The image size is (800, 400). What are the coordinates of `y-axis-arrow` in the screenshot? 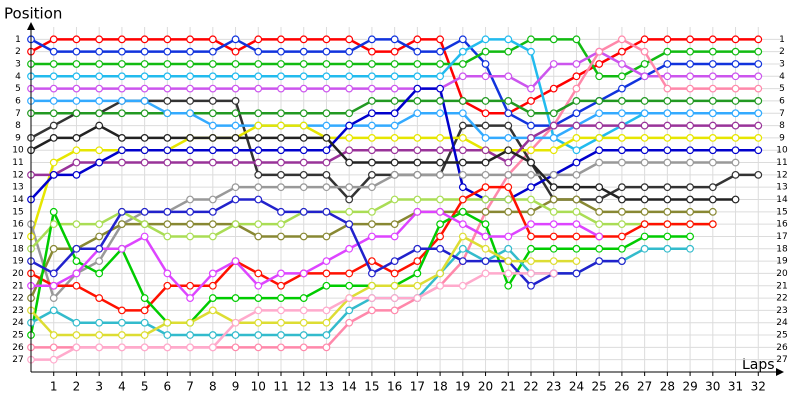 It's located at (31, 26).